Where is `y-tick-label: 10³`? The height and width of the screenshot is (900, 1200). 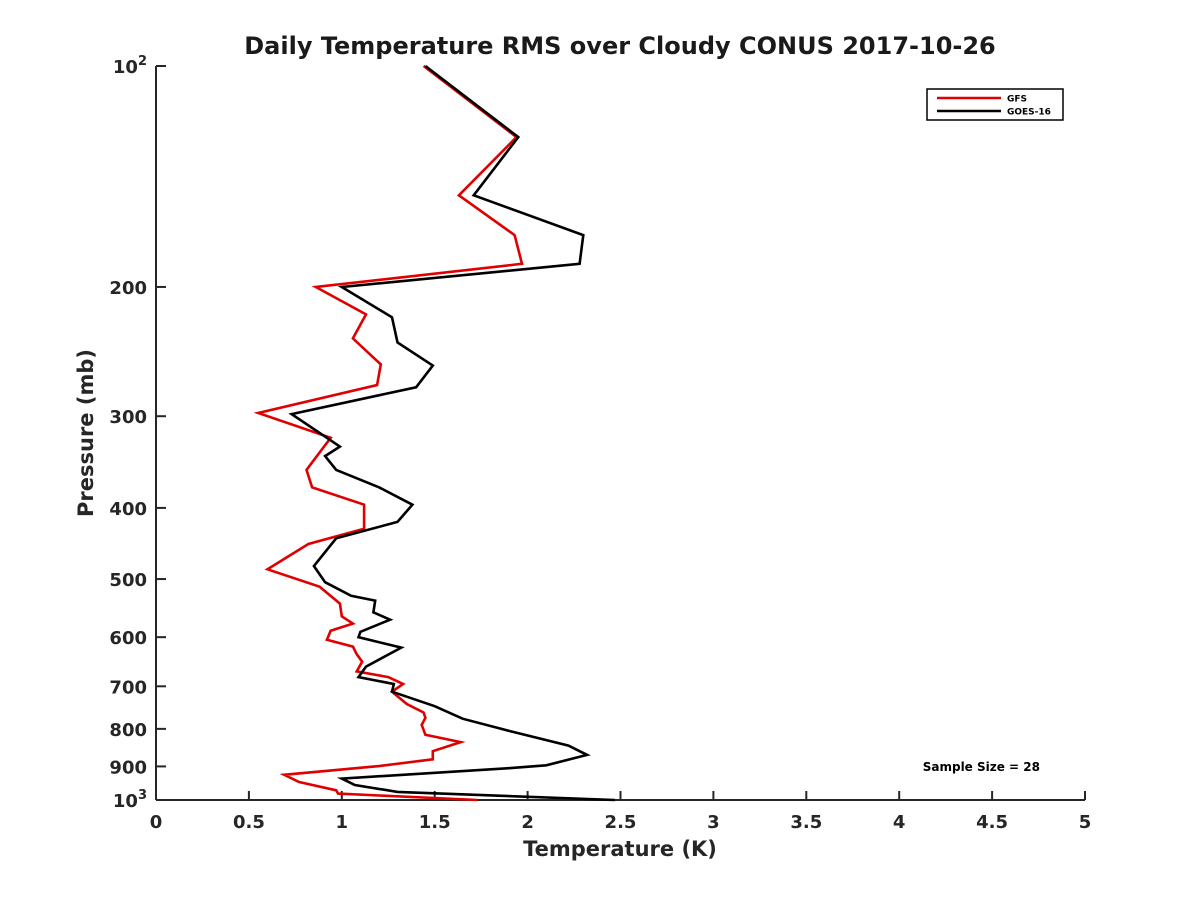 y-tick-label: 10³ is located at coordinates (130, 800).